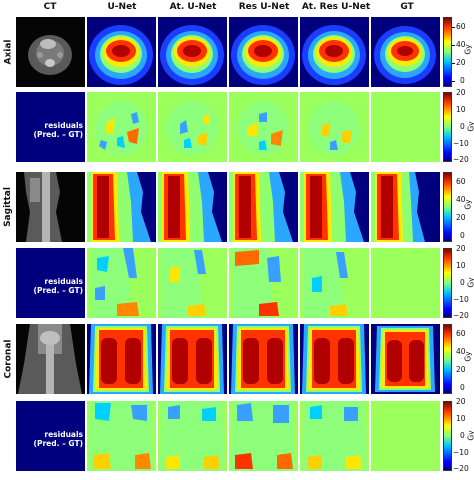 This screenshot has height=480, width=474. I want to click on col-header-gt: GT, so click(407, 7).